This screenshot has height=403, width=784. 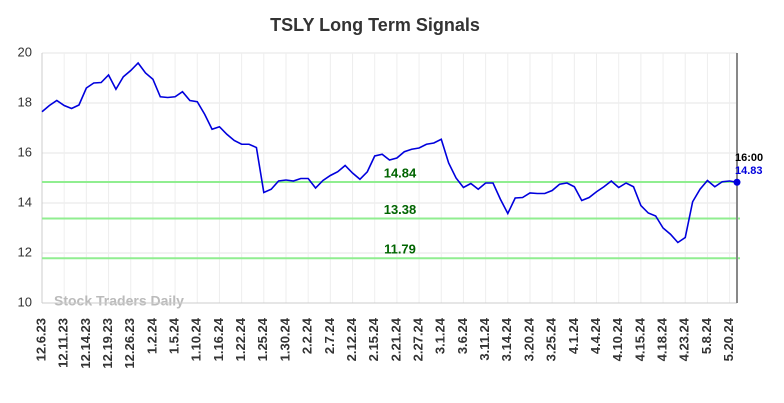 I want to click on last-point, so click(x=737, y=182).